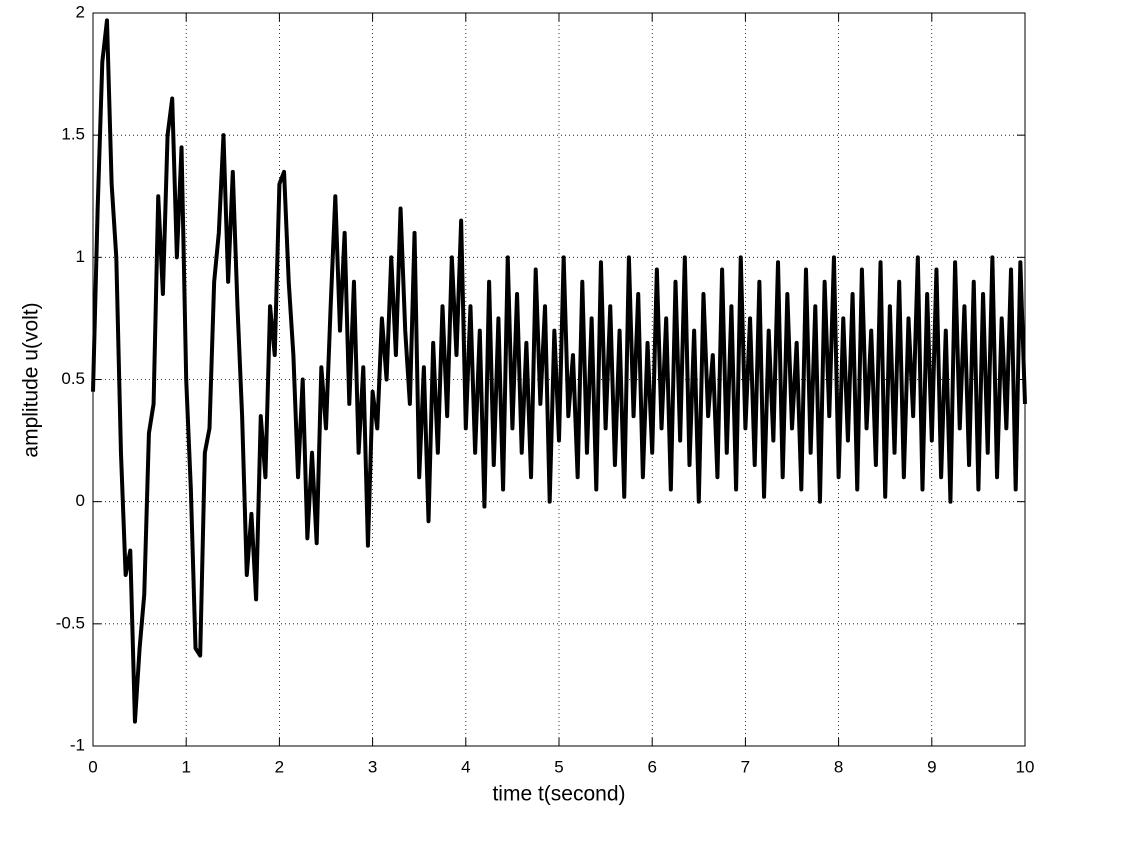 Image resolution: width=1139 pixels, height=846 pixels. What do you see at coordinates (1025, 766) in the screenshot?
I see `x-tick-label: 10` at bounding box center [1025, 766].